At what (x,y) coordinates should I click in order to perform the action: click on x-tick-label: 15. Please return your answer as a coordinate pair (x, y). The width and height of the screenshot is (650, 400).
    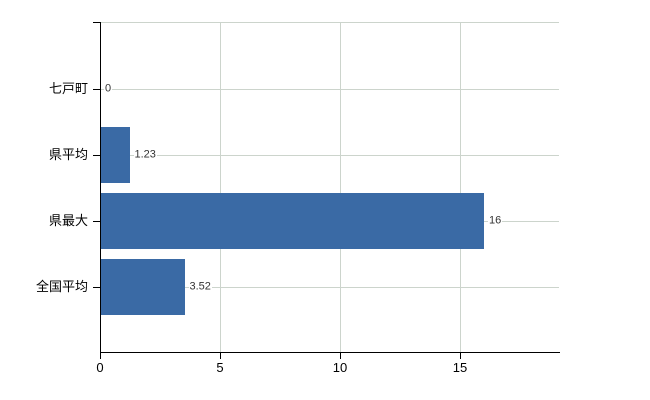
    Looking at the image, I should click on (460, 367).